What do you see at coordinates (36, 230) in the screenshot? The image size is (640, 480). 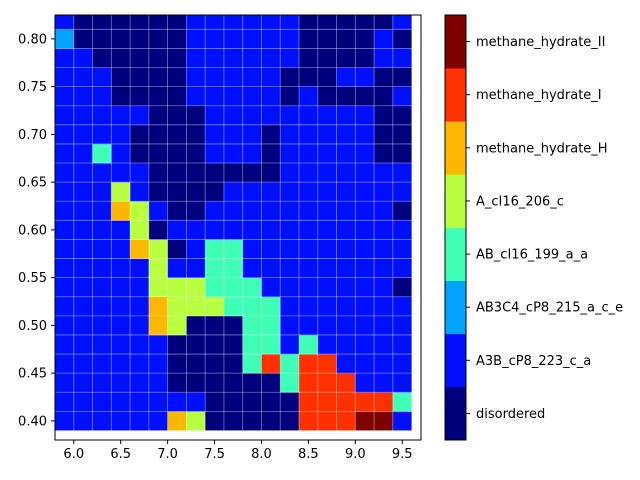 I see `y-axis-ticks: 0.40 0.45 0.50 0.55 0.60 0.65 0.70 0.75 0.80` at bounding box center [36, 230].